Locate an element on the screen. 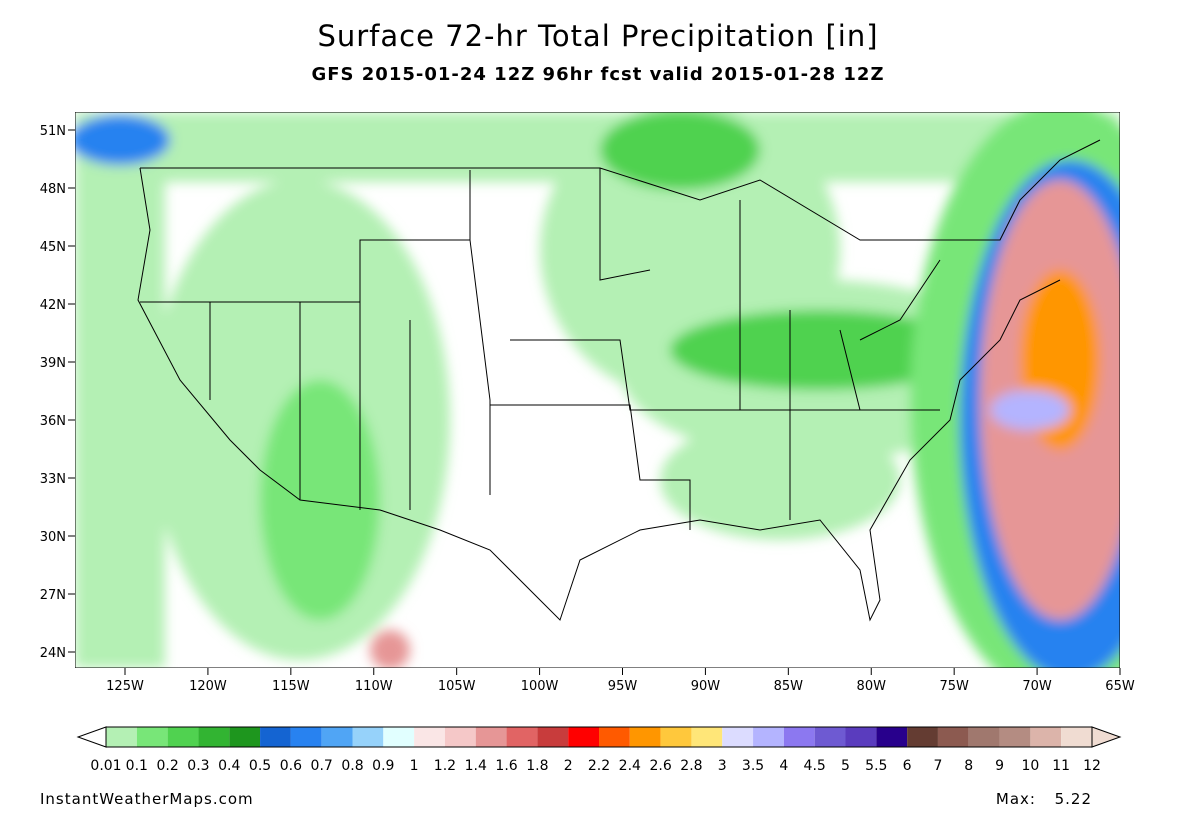 This screenshot has height=827, width=1200. max-value: 5.22 is located at coordinates (1073, 799).